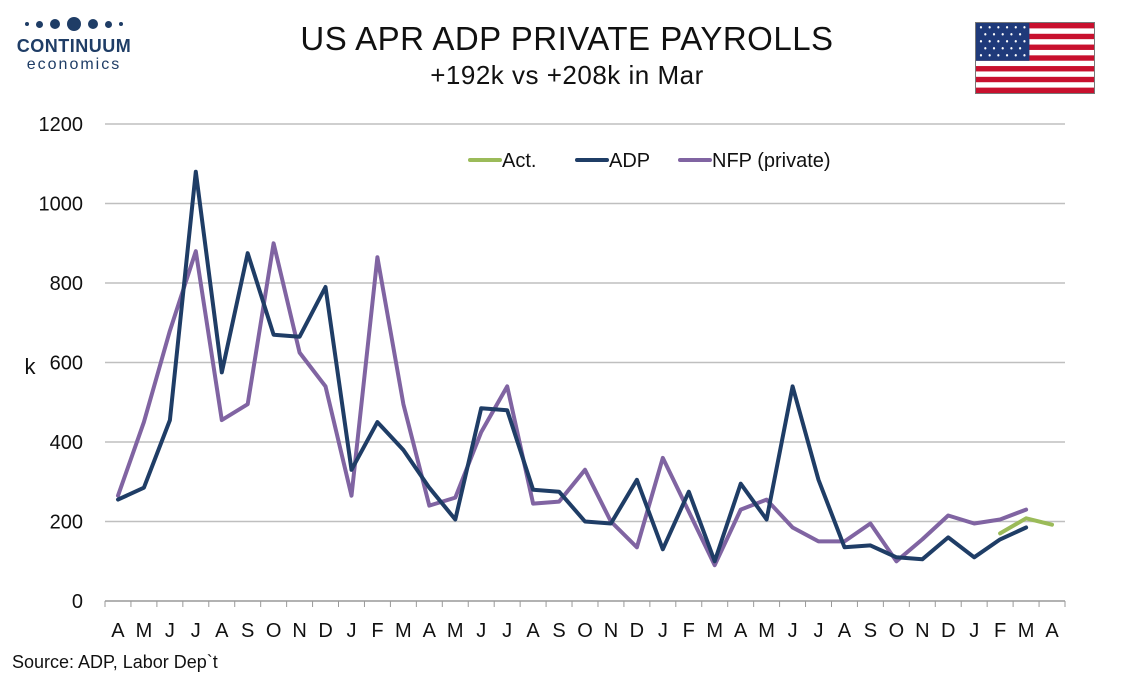 Image resolution: width=1134 pixels, height=680 pixels. What do you see at coordinates (567, 38) in the screenshot?
I see `chart-title: US APR ADP PRIVATE PAYROLLS` at bounding box center [567, 38].